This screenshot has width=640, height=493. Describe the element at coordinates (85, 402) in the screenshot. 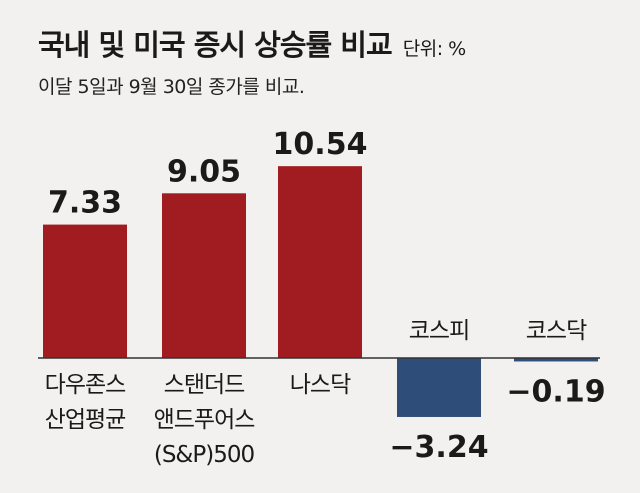

I see `category-label-1: 다우존스 산업평균` at that location.